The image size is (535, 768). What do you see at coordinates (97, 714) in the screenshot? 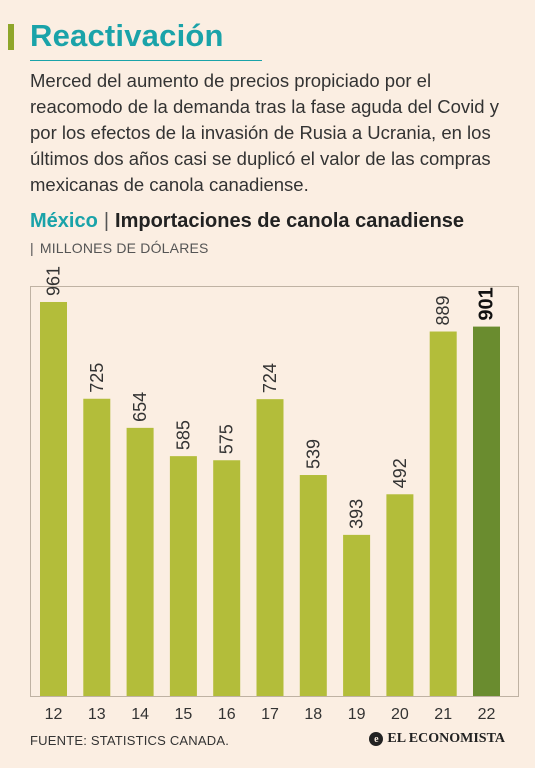
I see `x-tick-label-13: 13` at bounding box center [97, 714].